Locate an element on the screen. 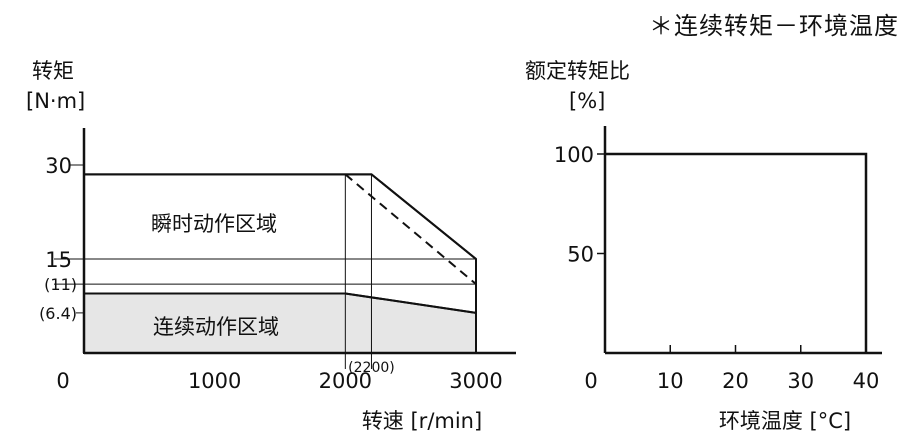  region-label-continuous: 连续动作区域 is located at coordinates (216, 327).